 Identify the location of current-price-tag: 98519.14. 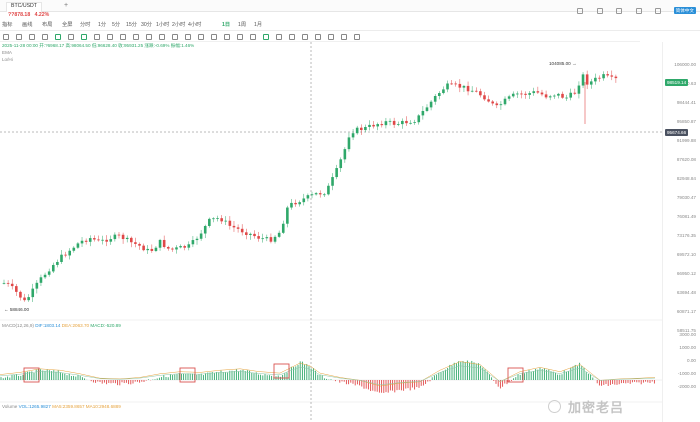
(677, 82).